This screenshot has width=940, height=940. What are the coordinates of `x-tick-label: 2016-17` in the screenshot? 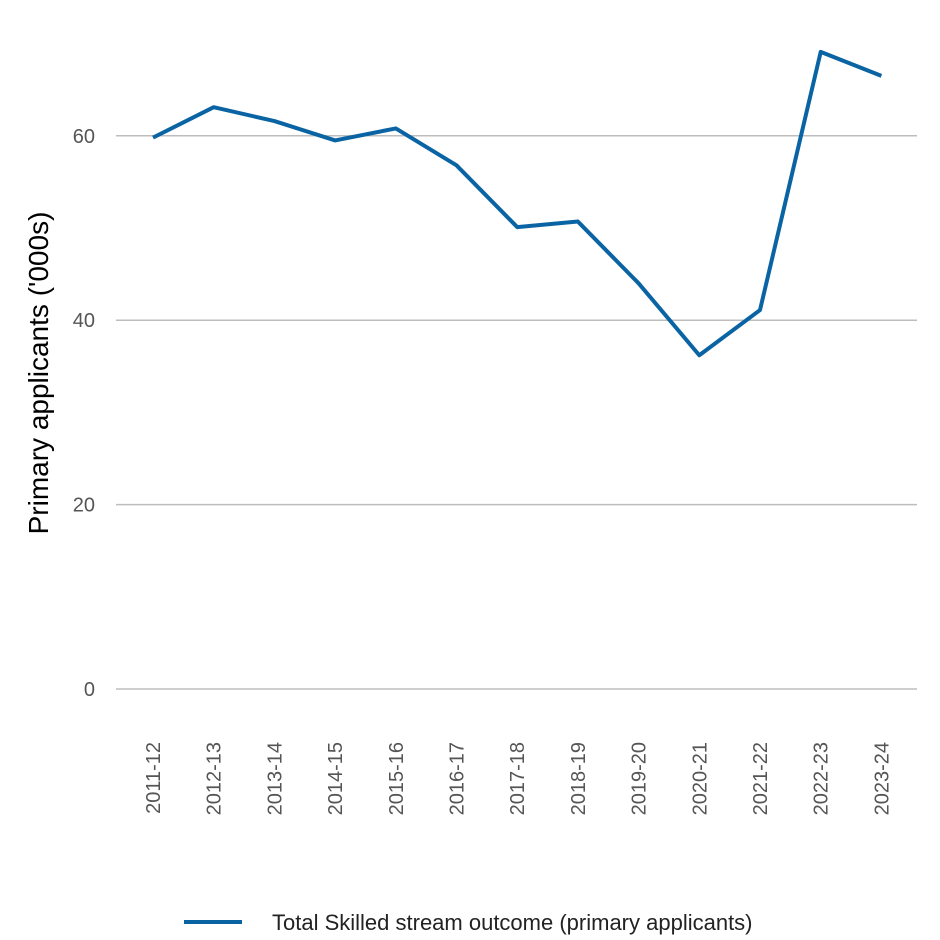 It's located at (458, 778).